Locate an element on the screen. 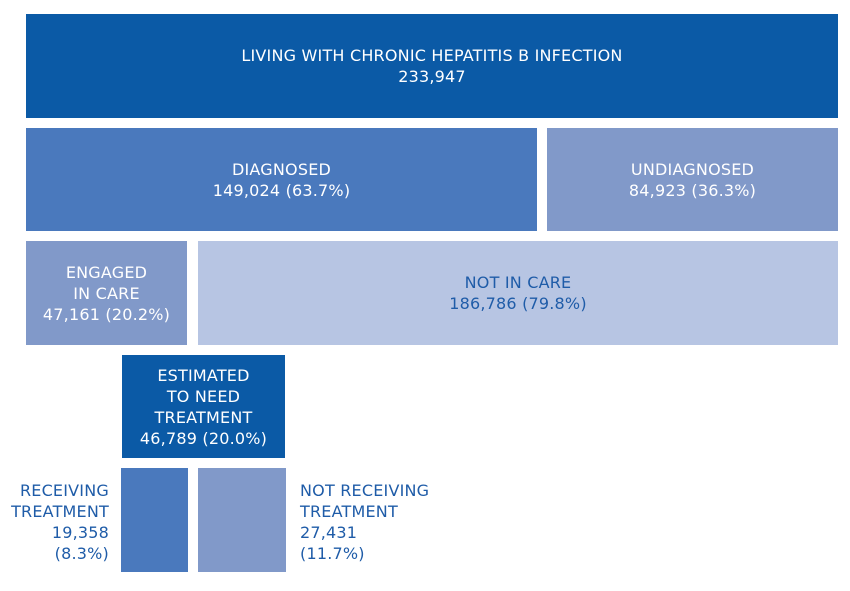 The image size is (850, 591). not-receiving-treatment-box is located at coordinates (242, 520).